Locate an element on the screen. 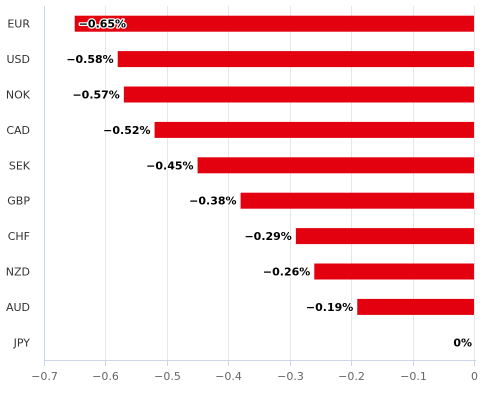 This screenshot has height=402, width=491. data-label: −0.57% is located at coordinates (95, 95).